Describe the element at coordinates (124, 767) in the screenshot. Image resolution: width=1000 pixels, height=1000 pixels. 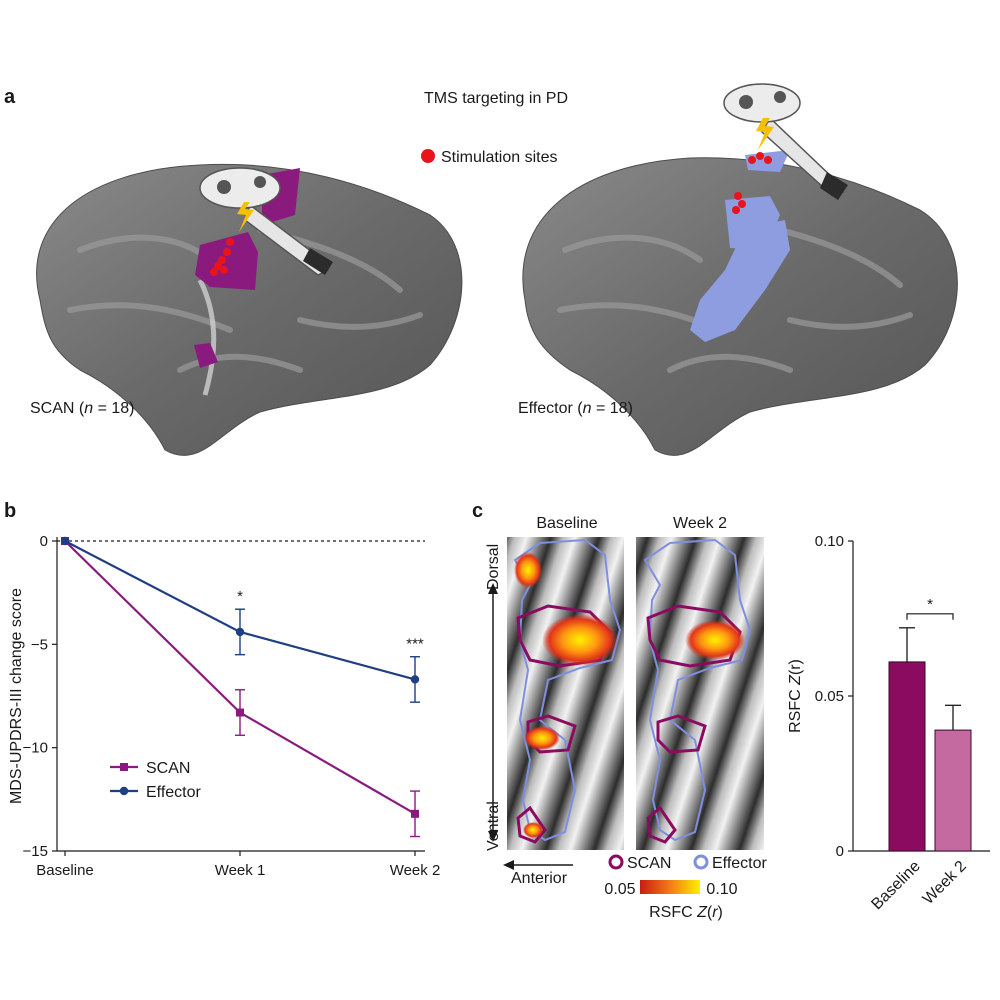
I see `legend-marker-square` at that location.